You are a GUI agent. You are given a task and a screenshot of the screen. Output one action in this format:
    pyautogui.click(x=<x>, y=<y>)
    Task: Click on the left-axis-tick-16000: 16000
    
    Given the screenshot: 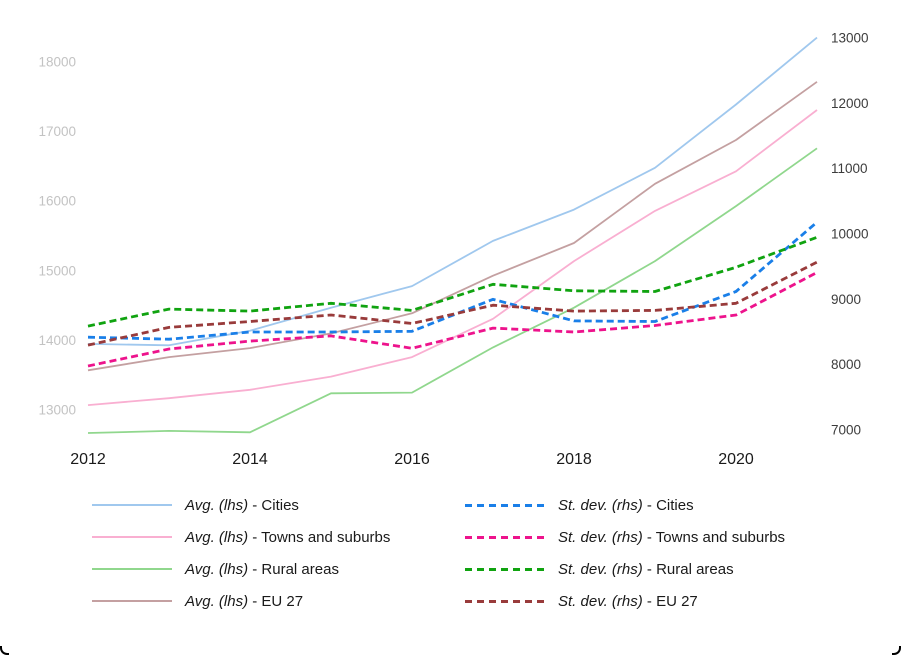 What is the action you would take?
    pyautogui.click(x=57, y=201)
    